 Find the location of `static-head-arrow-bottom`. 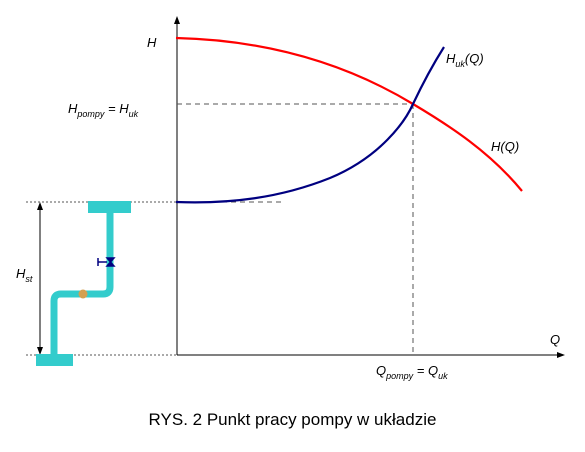

static-head-arrow-bottom is located at coordinates (40, 351).